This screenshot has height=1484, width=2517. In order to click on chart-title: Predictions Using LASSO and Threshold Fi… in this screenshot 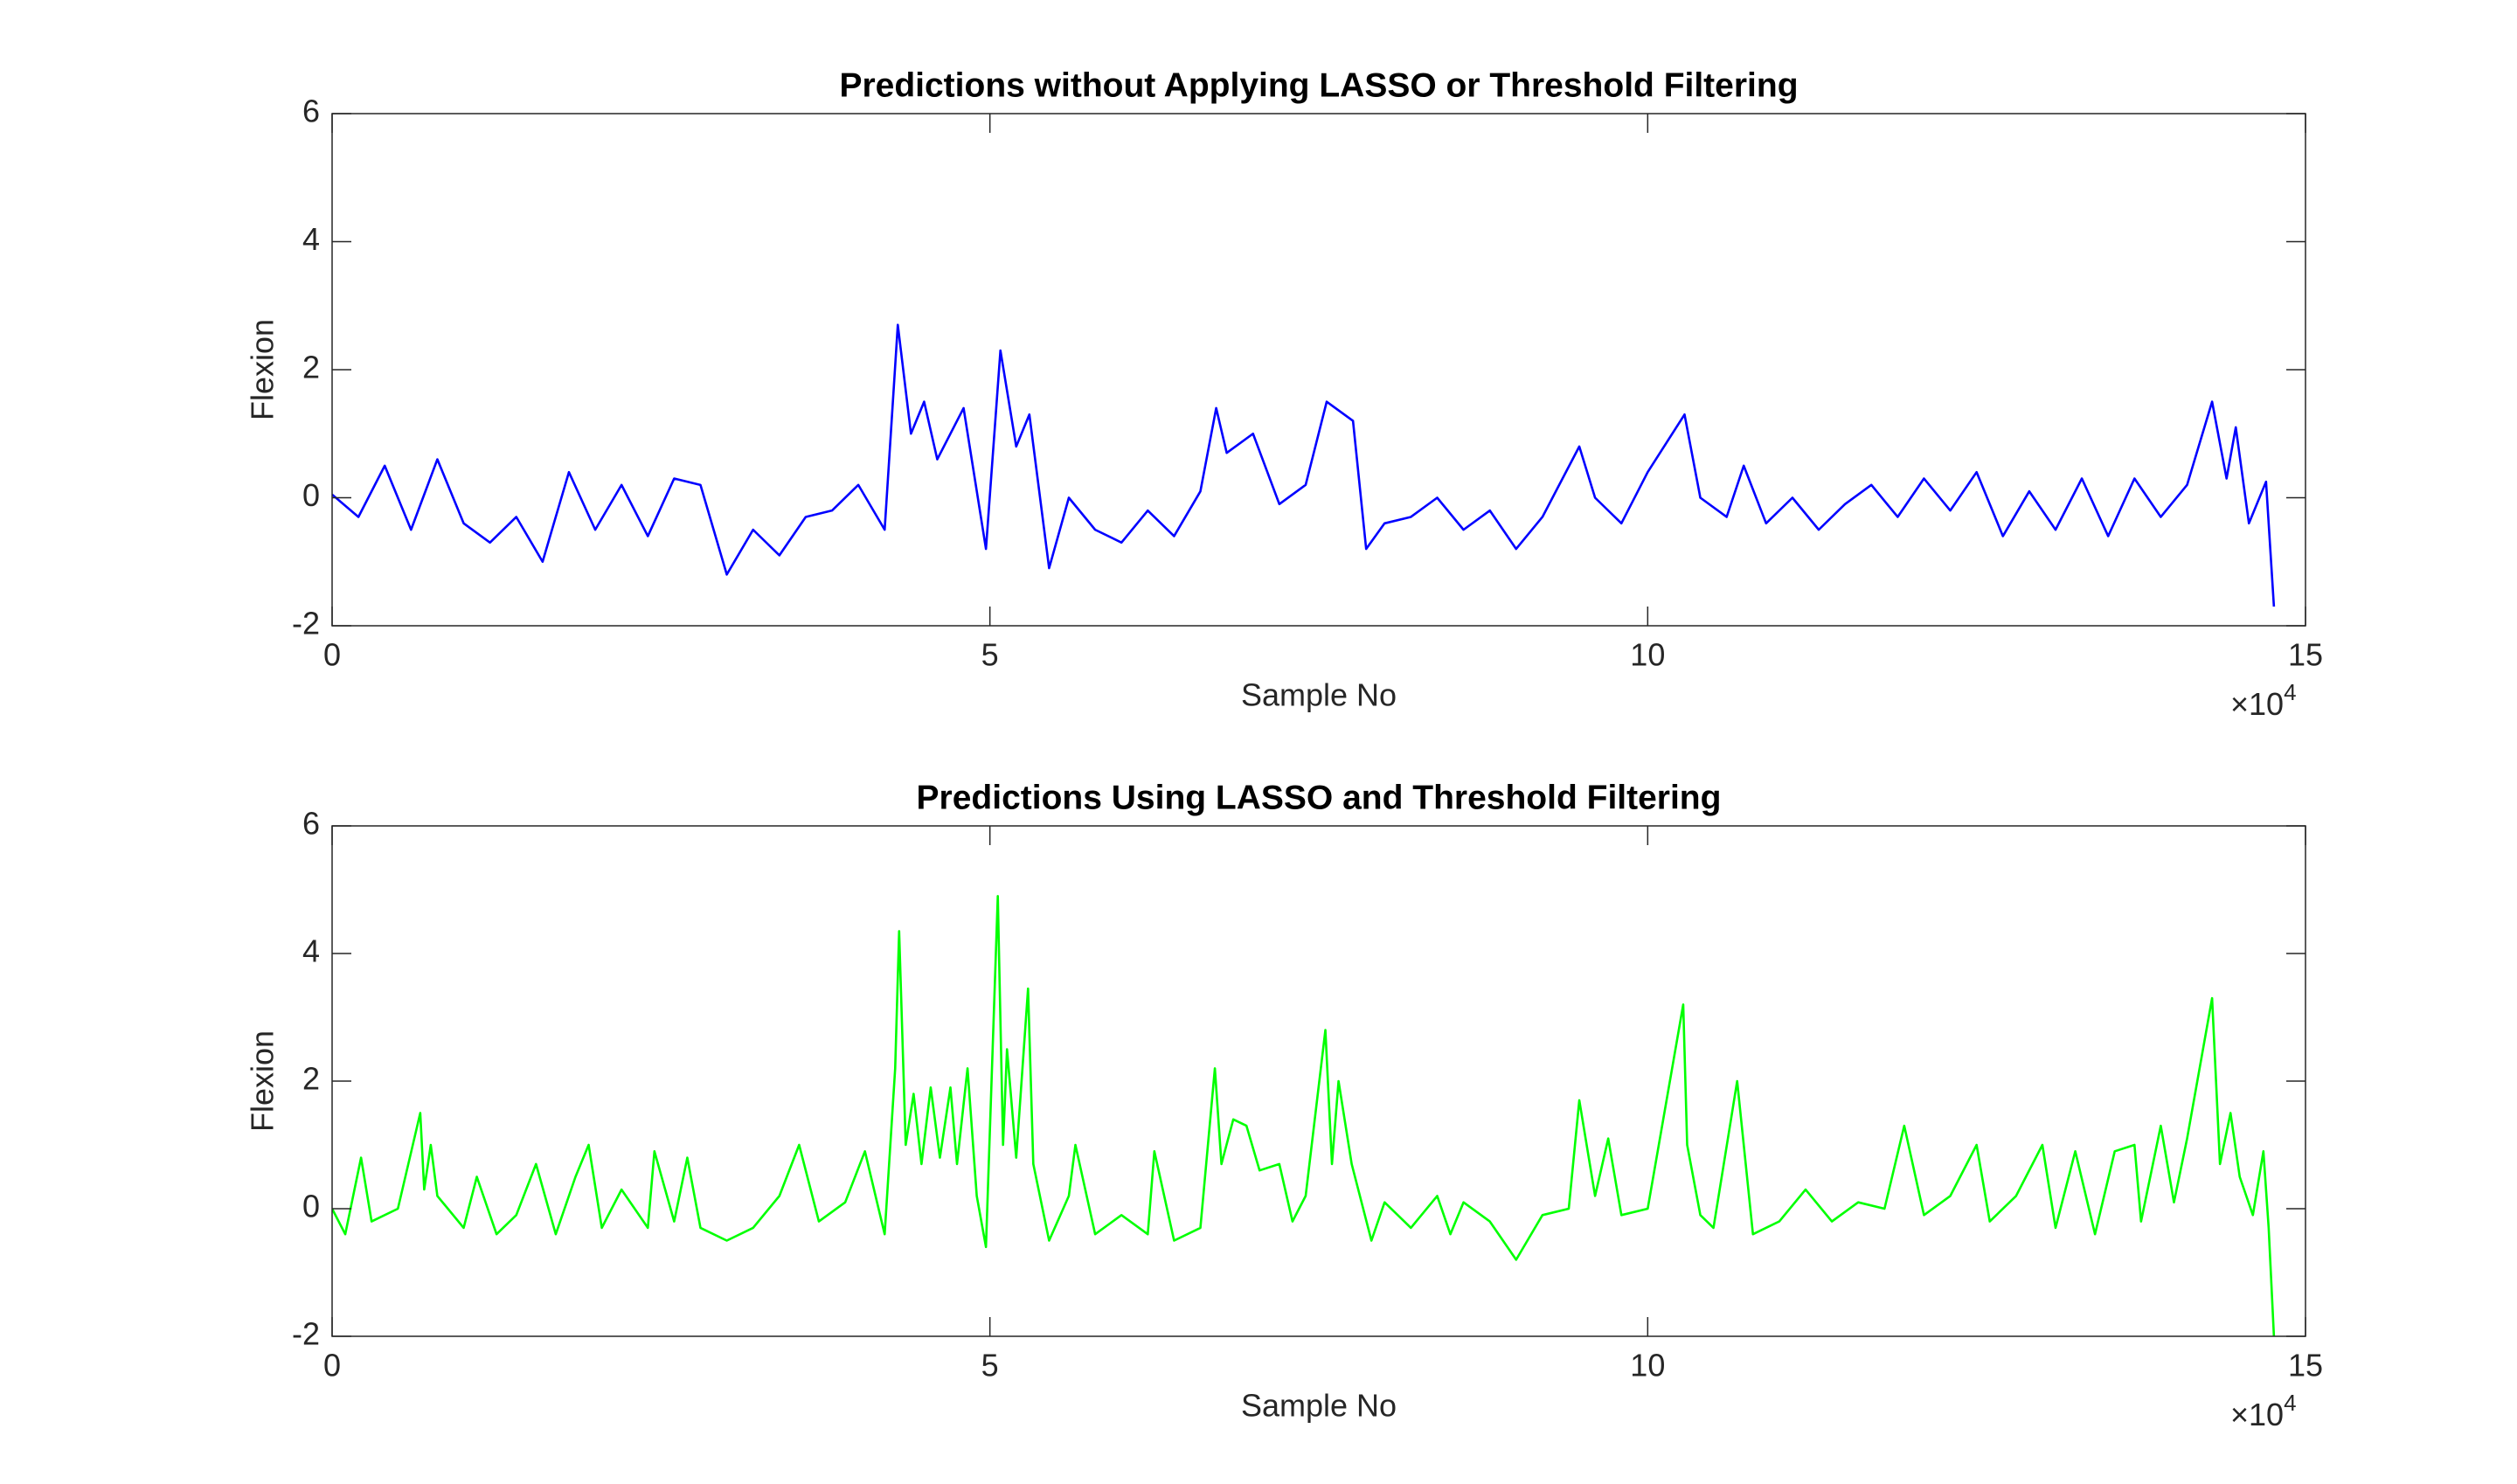, I will do `click(1319, 797)`.